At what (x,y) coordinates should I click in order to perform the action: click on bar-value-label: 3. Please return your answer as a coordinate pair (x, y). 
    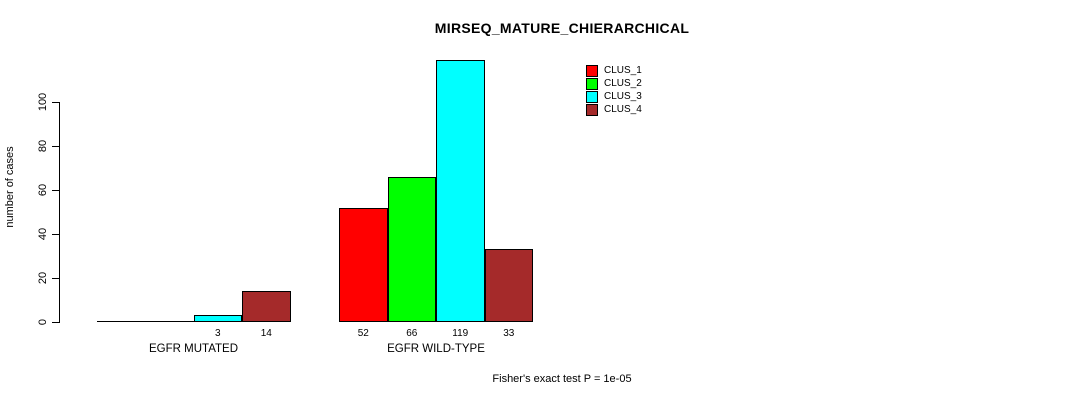
    Looking at the image, I should click on (217, 333).